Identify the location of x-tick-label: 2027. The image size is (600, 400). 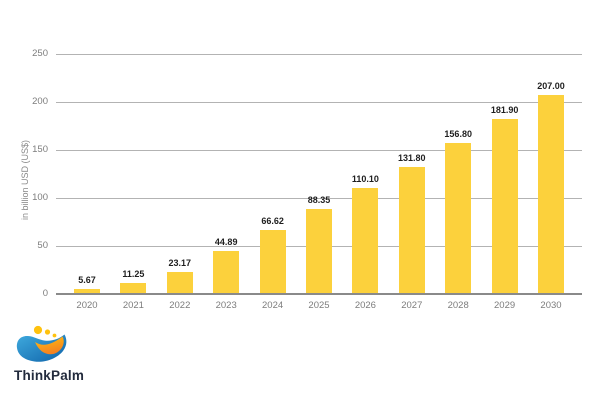
(412, 305).